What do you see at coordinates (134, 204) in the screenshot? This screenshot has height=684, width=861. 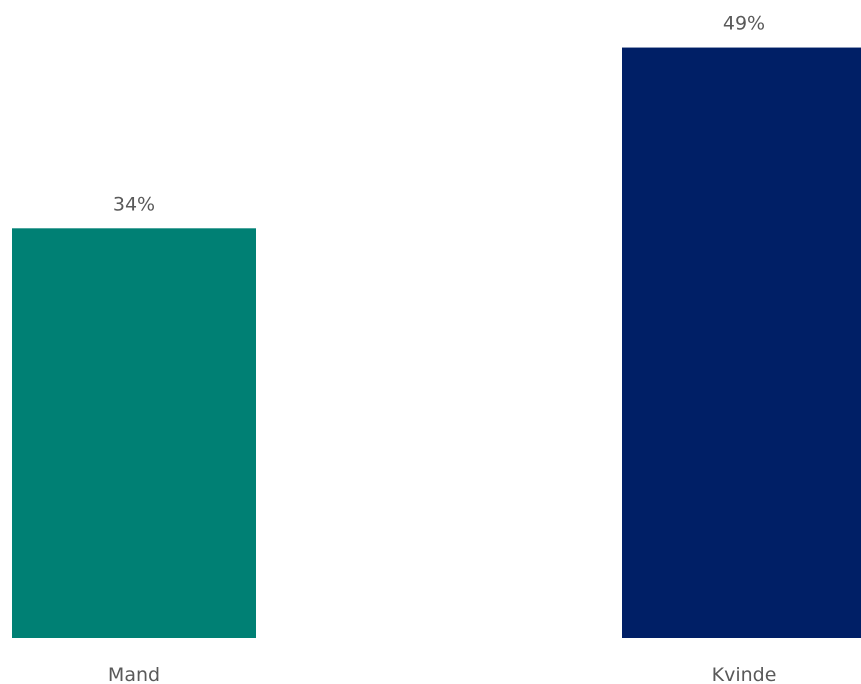 I see `data-label-mand: 34%` at bounding box center [134, 204].